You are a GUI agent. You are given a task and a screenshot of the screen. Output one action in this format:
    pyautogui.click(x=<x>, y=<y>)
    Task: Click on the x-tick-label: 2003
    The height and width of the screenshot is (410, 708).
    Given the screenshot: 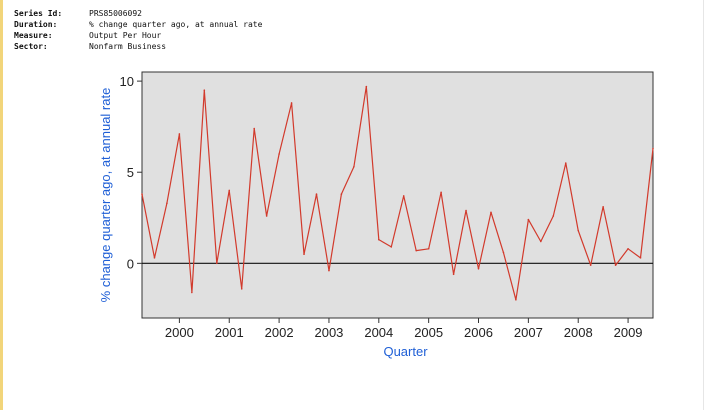 What is the action you would take?
    pyautogui.click(x=328, y=332)
    